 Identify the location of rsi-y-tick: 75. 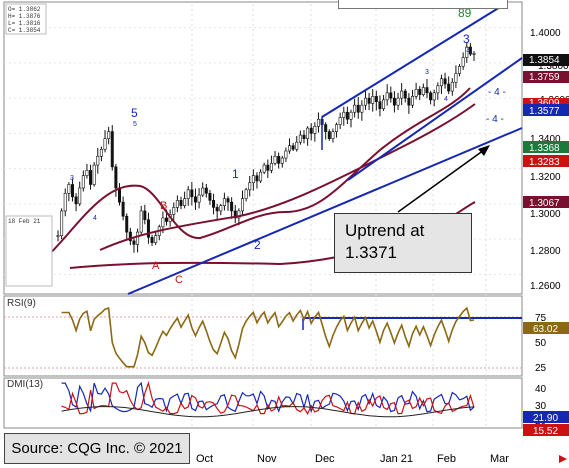
(541, 318).